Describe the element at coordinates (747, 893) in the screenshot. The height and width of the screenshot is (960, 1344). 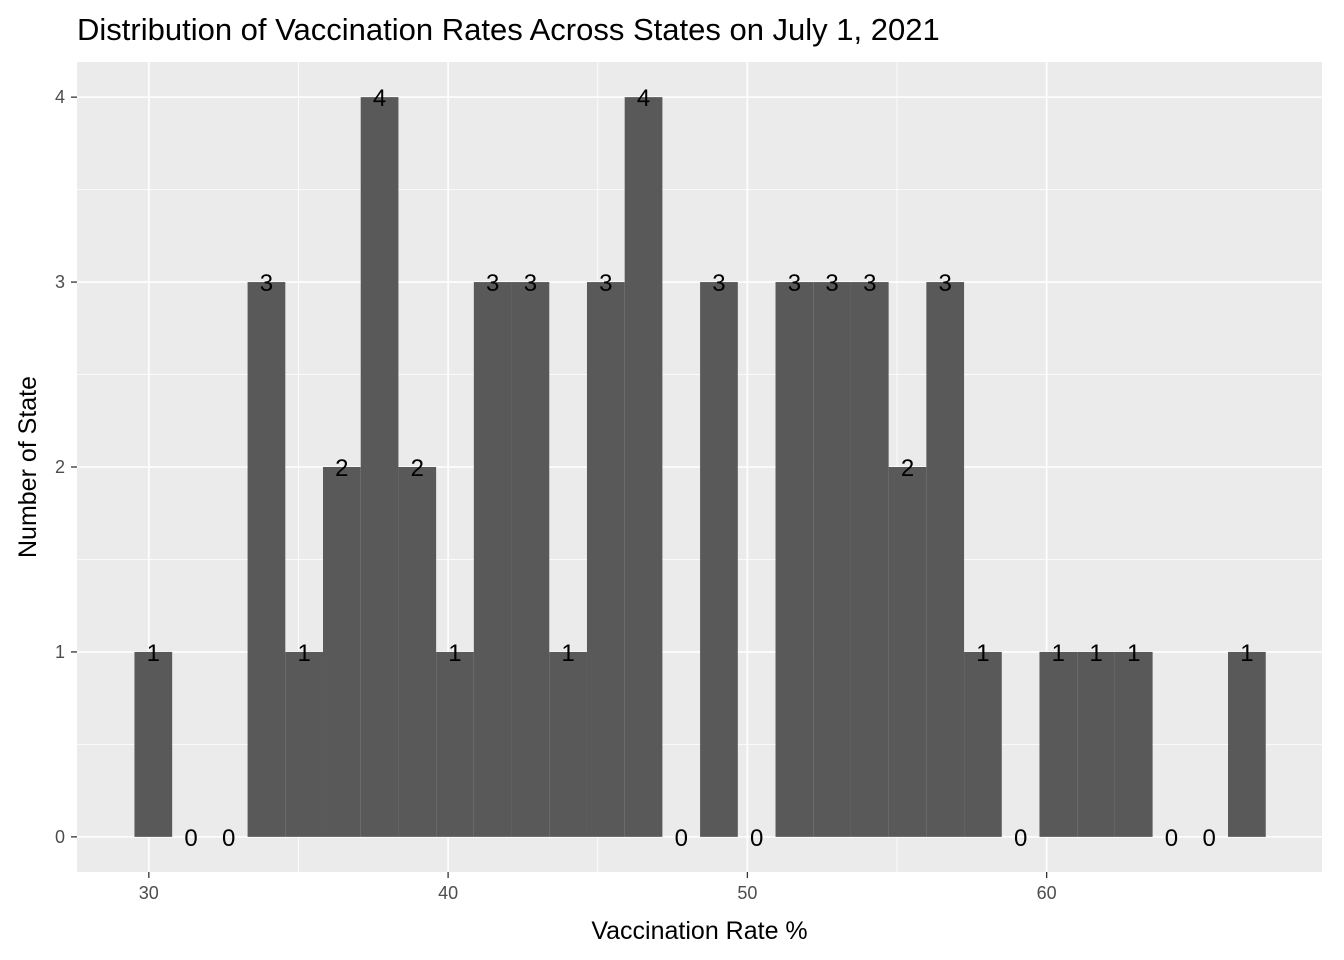
I see `x-tick-label: 50` at that location.